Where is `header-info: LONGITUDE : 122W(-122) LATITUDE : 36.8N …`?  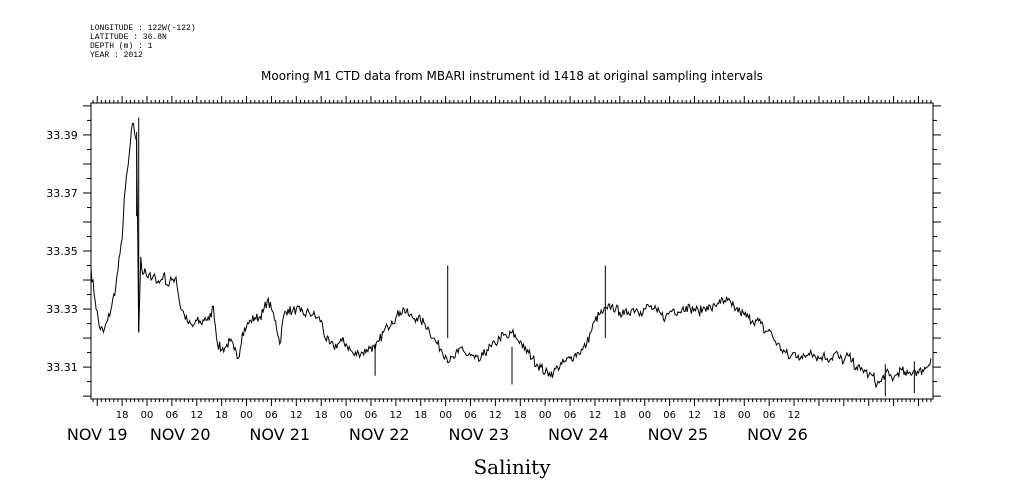 header-info: LONGITUDE : 122W(-122) LATITUDE : 36.8N … is located at coordinates (143, 42).